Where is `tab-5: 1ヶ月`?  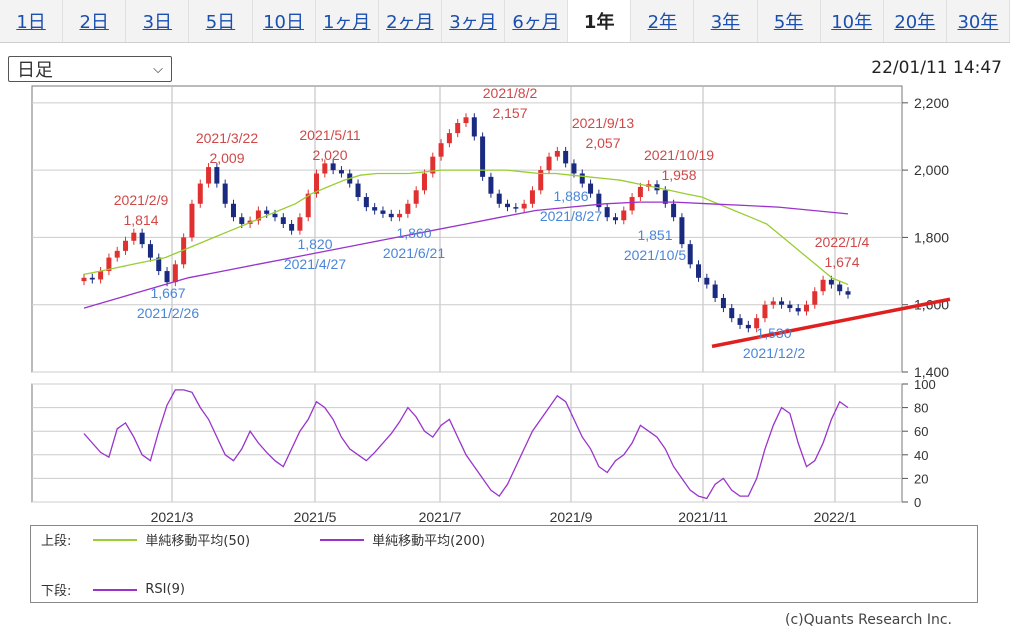 tab-5: 1ヶ月 is located at coordinates (347, 21).